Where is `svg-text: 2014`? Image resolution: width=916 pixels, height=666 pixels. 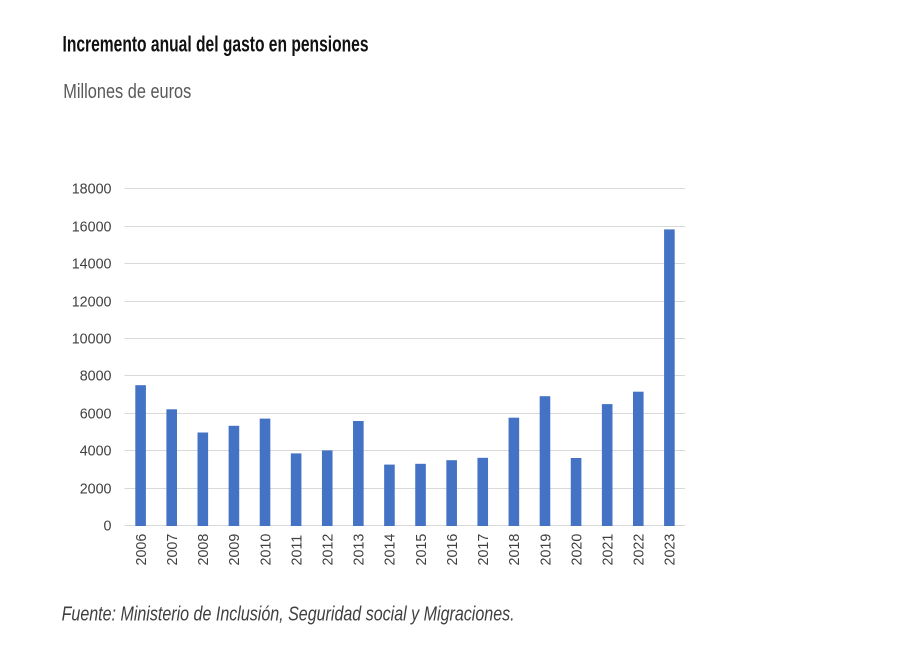 svg-text: 2014 is located at coordinates (391, 550).